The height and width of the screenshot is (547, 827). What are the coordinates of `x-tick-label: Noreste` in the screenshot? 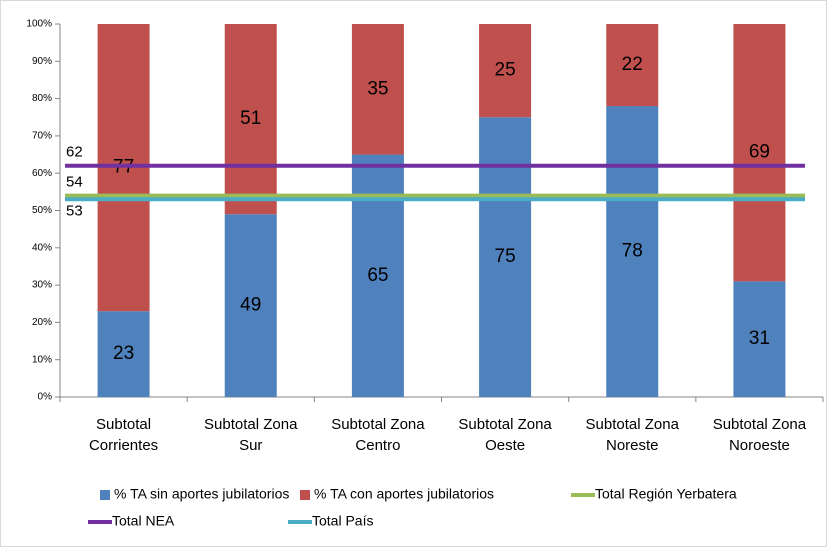 It's located at (632, 445).